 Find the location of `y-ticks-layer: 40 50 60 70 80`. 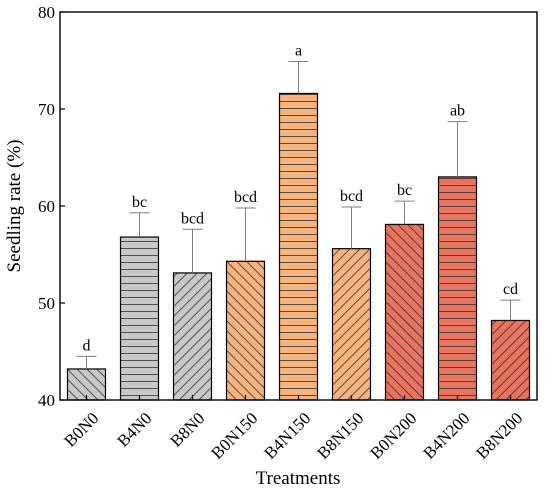

y-ticks-layer: 40 50 60 70 80 is located at coordinates (51, 206).